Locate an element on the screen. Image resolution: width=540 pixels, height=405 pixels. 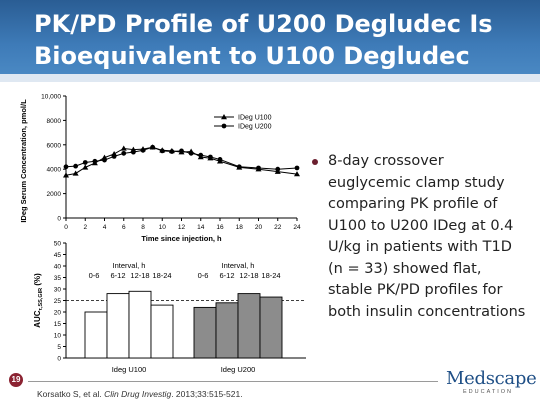
y-tick-label: 30 is located at coordinates (58, 290).